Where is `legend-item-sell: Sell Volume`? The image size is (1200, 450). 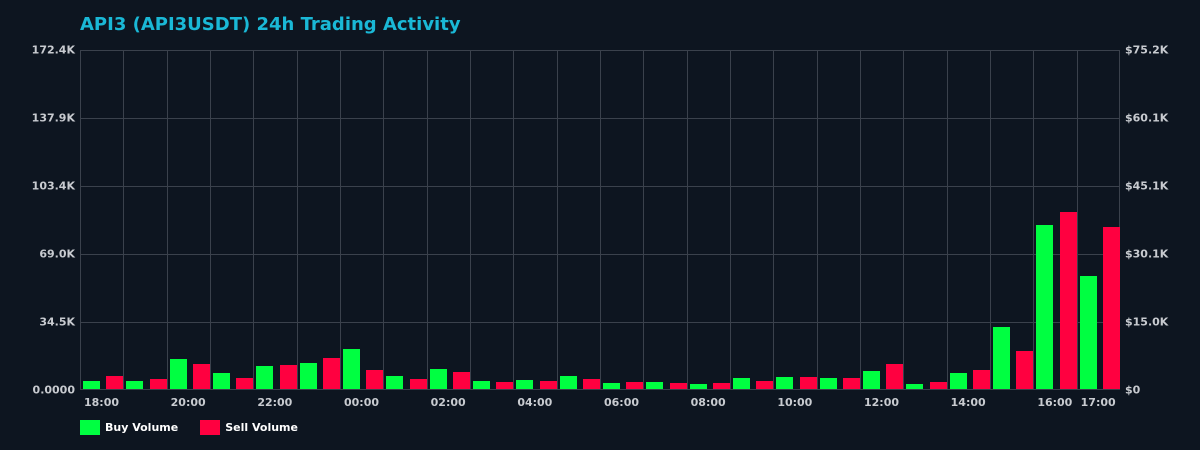 legend-item-sell: Sell Volume is located at coordinates (249, 427).